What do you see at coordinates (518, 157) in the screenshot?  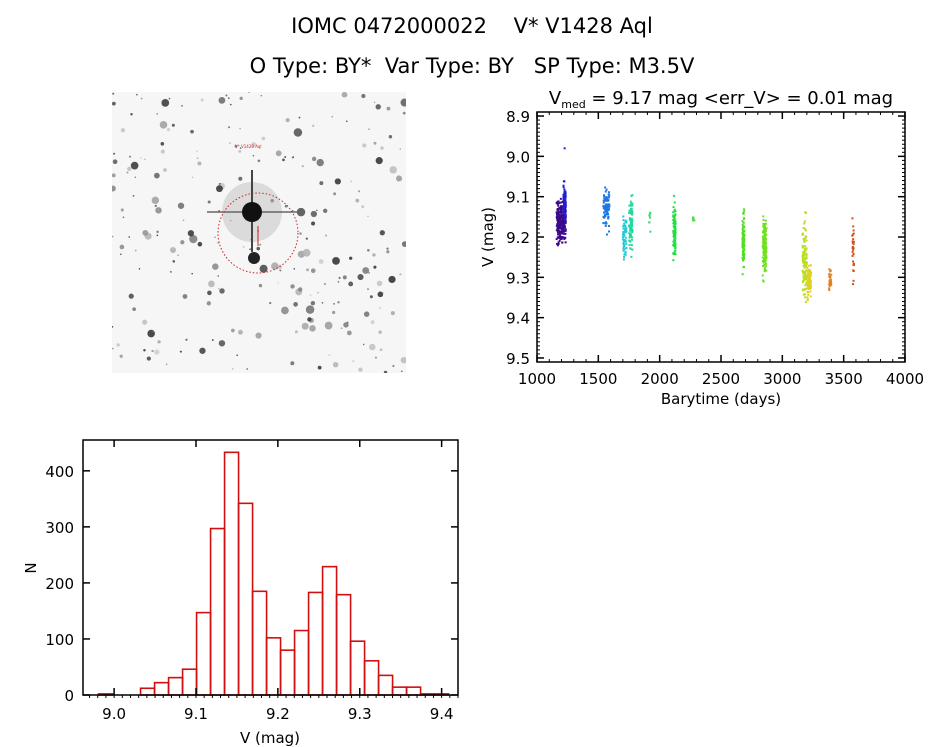 I see `y-tick-label: 9.0` at bounding box center [518, 157].